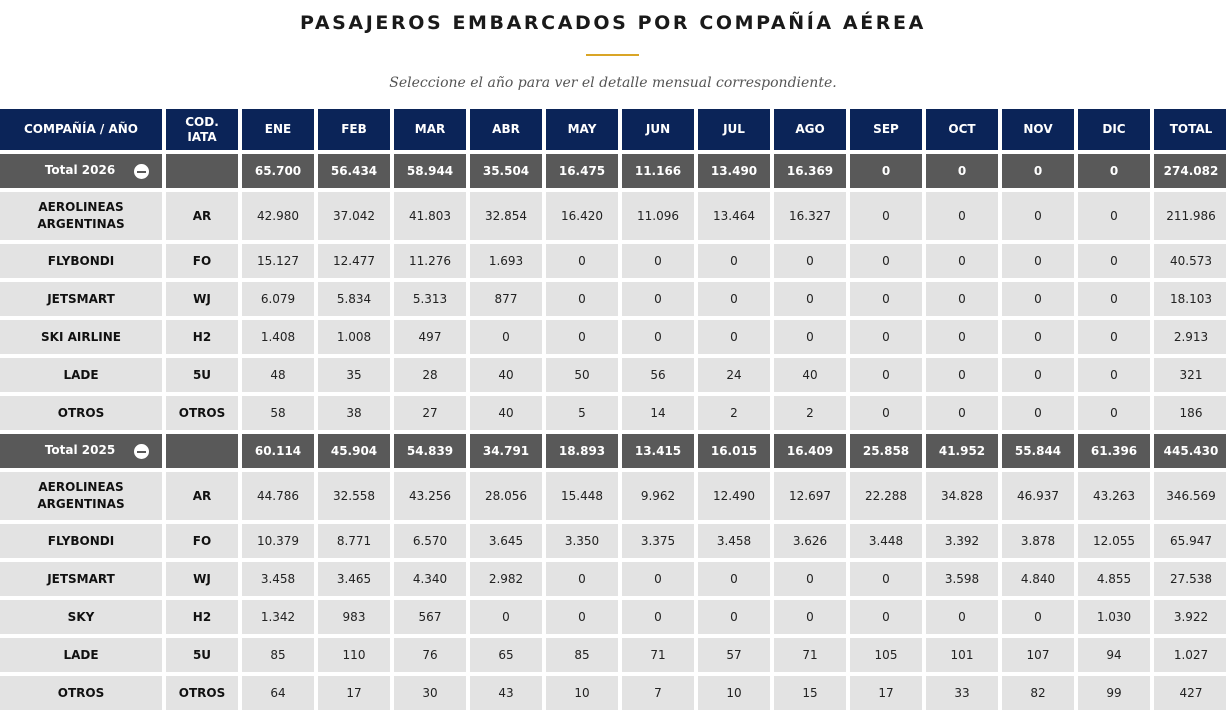 This screenshot has width=1226, height=722. What do you see at coordinates (354, 337) in the screenshot?
I see `value-cell: 1.008` at bounding box center [354, 337].